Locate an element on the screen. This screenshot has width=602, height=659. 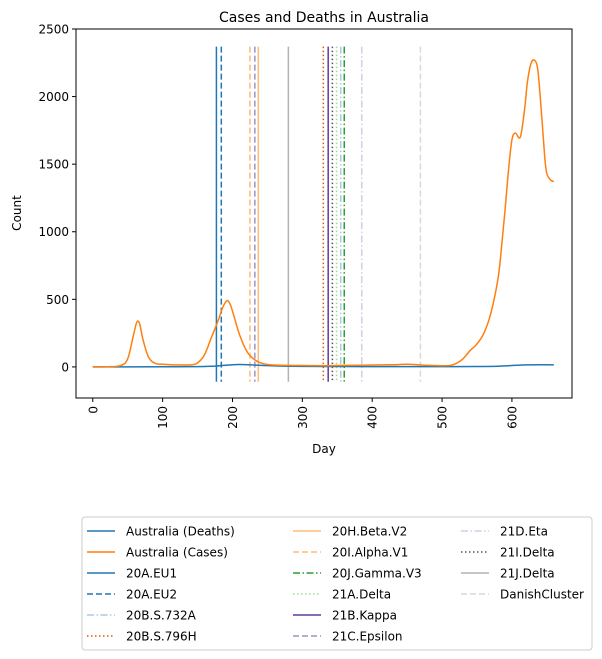
legend-label: 21A.Delta is located at coordinates (361, 595).